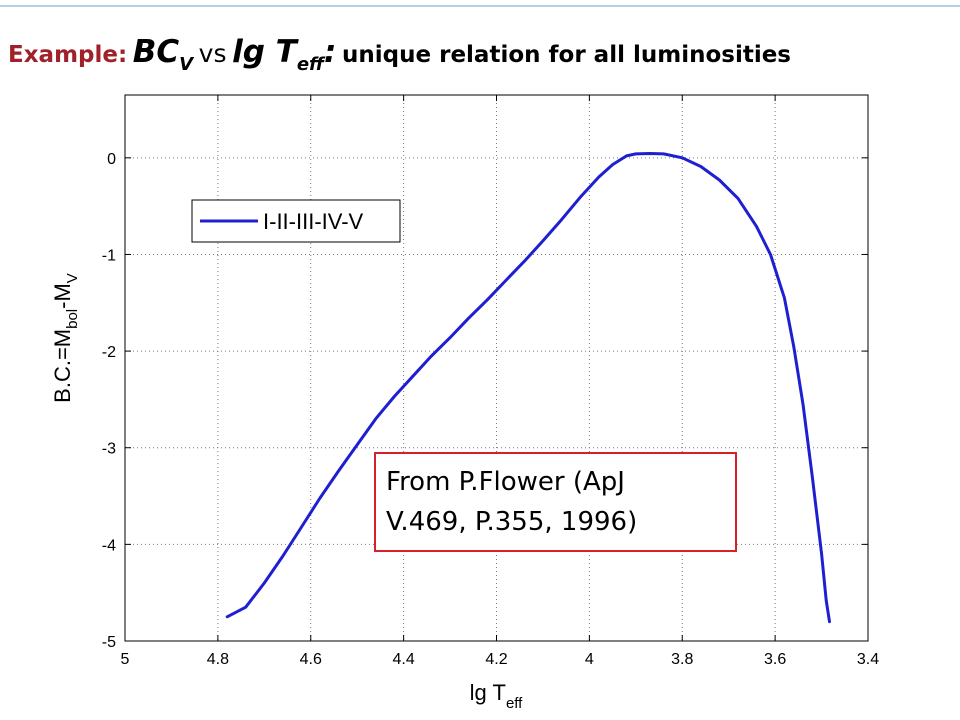 This screenshot has height=720, width=960. I want to click on x-tick-label: 4.6, so click(311, 659).